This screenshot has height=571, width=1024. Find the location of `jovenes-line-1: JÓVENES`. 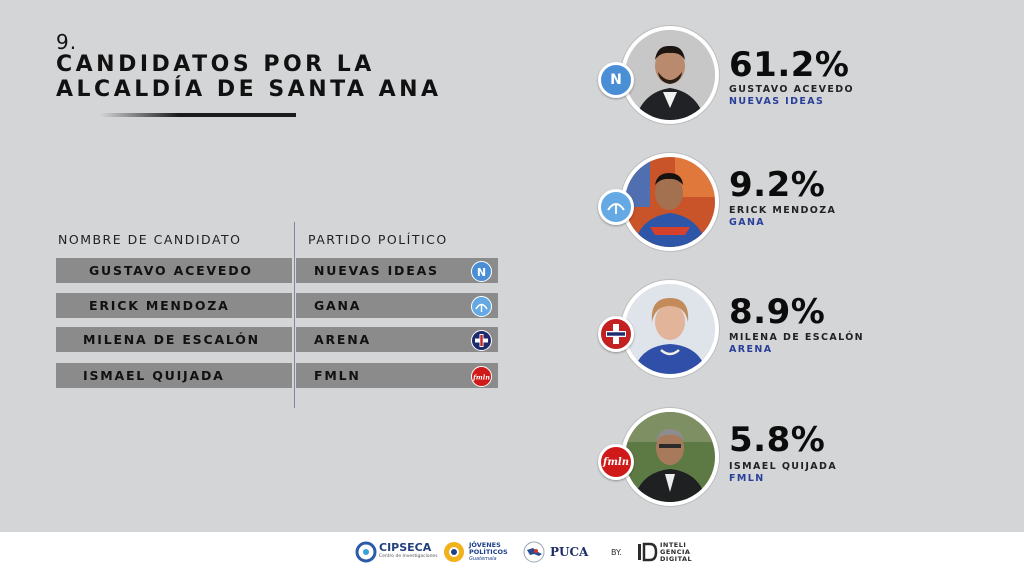

jovenes-line-1: JÓVENES is located at coordinates (485, 544).